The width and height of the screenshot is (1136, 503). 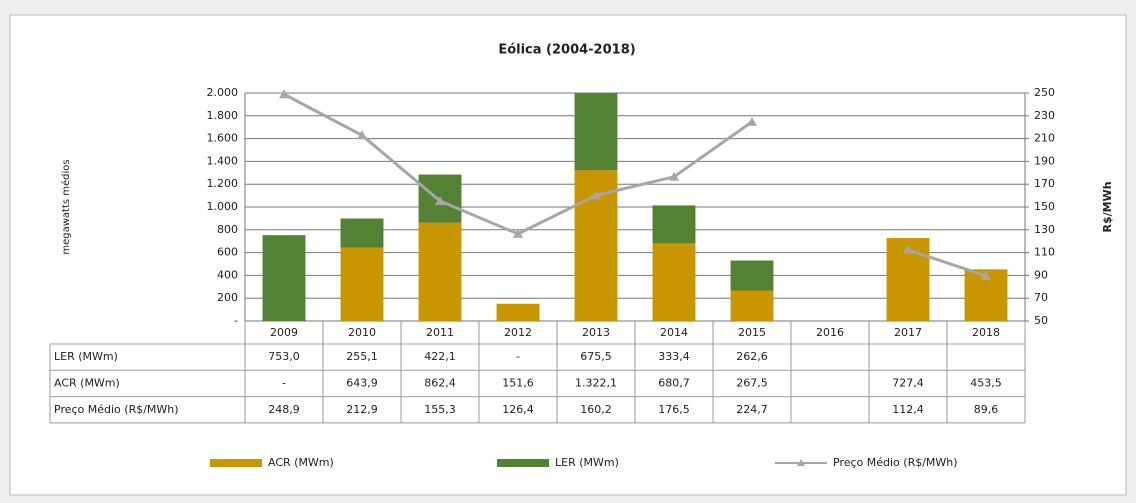 What do you see at coordinates (752, 409) in the screenshot?
I see `table-cell: 224,7` at bounding box center [752, 409].